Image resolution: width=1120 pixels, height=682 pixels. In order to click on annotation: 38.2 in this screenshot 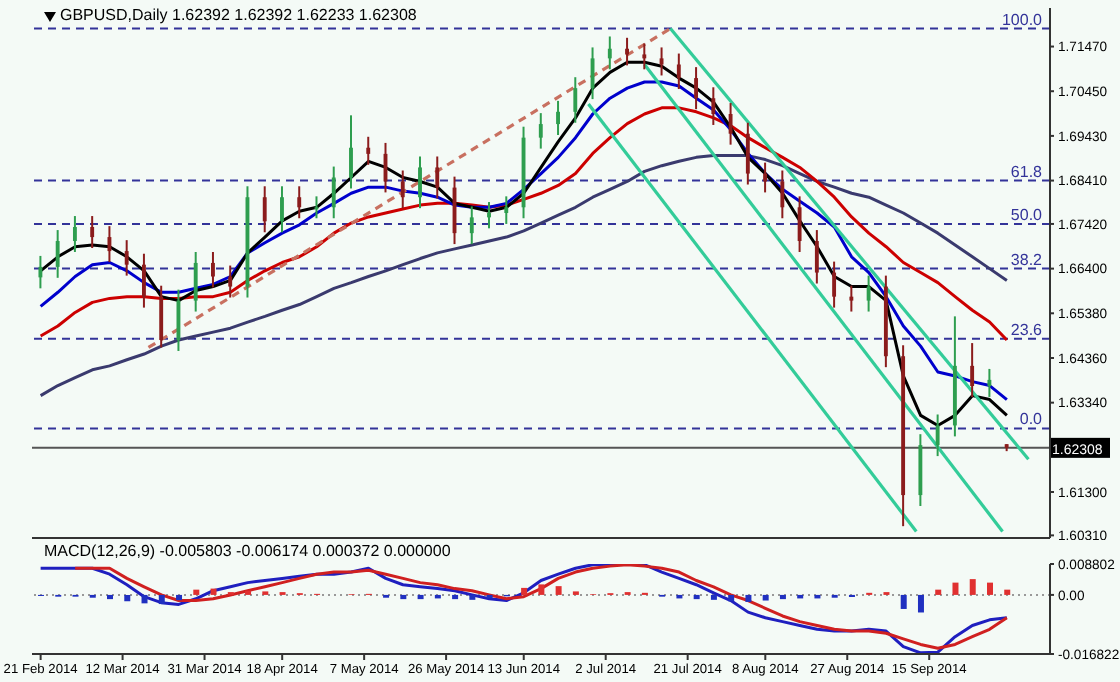, I will do `click(1027, 259)`.